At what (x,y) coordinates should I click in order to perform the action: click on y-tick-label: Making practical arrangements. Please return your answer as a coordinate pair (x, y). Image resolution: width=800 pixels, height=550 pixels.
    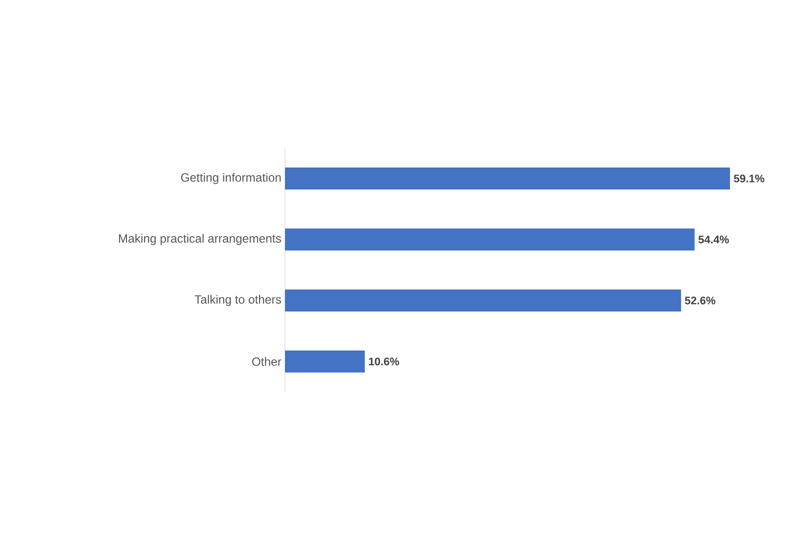
    Looking at the image, I should click on (200, 240).